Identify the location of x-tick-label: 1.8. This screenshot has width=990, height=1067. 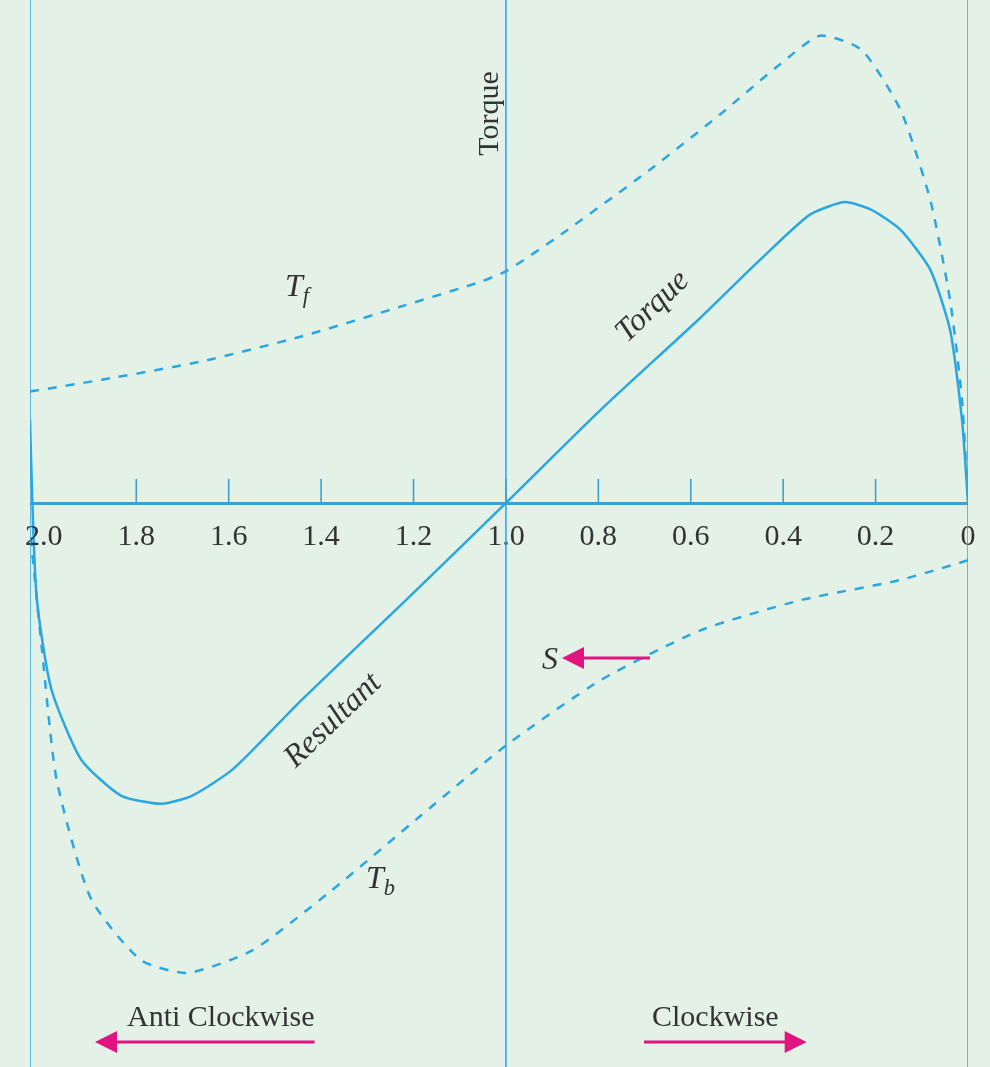
(136, 534).